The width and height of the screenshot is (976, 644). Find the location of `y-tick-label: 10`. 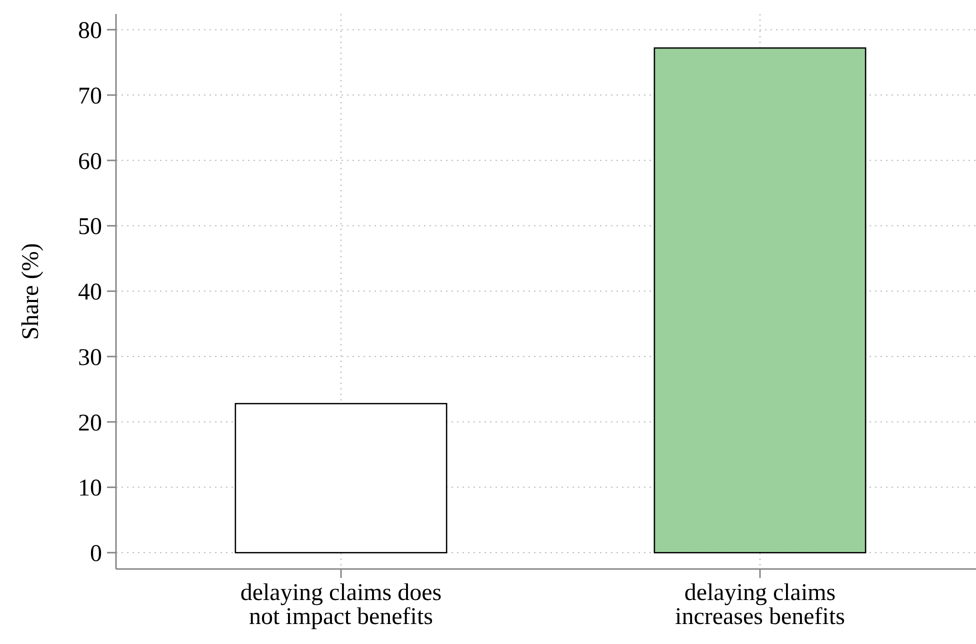

y-tick-label: 10 is located at coordinates (90, 489).